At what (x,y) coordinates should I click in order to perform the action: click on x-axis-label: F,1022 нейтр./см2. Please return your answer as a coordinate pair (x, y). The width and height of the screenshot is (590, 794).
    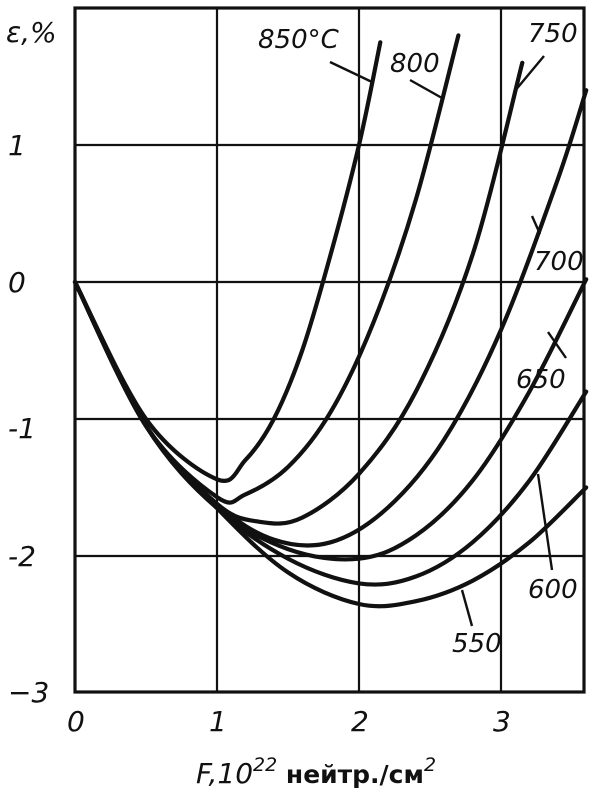
    Looking at the image, I should click on (316, 772).